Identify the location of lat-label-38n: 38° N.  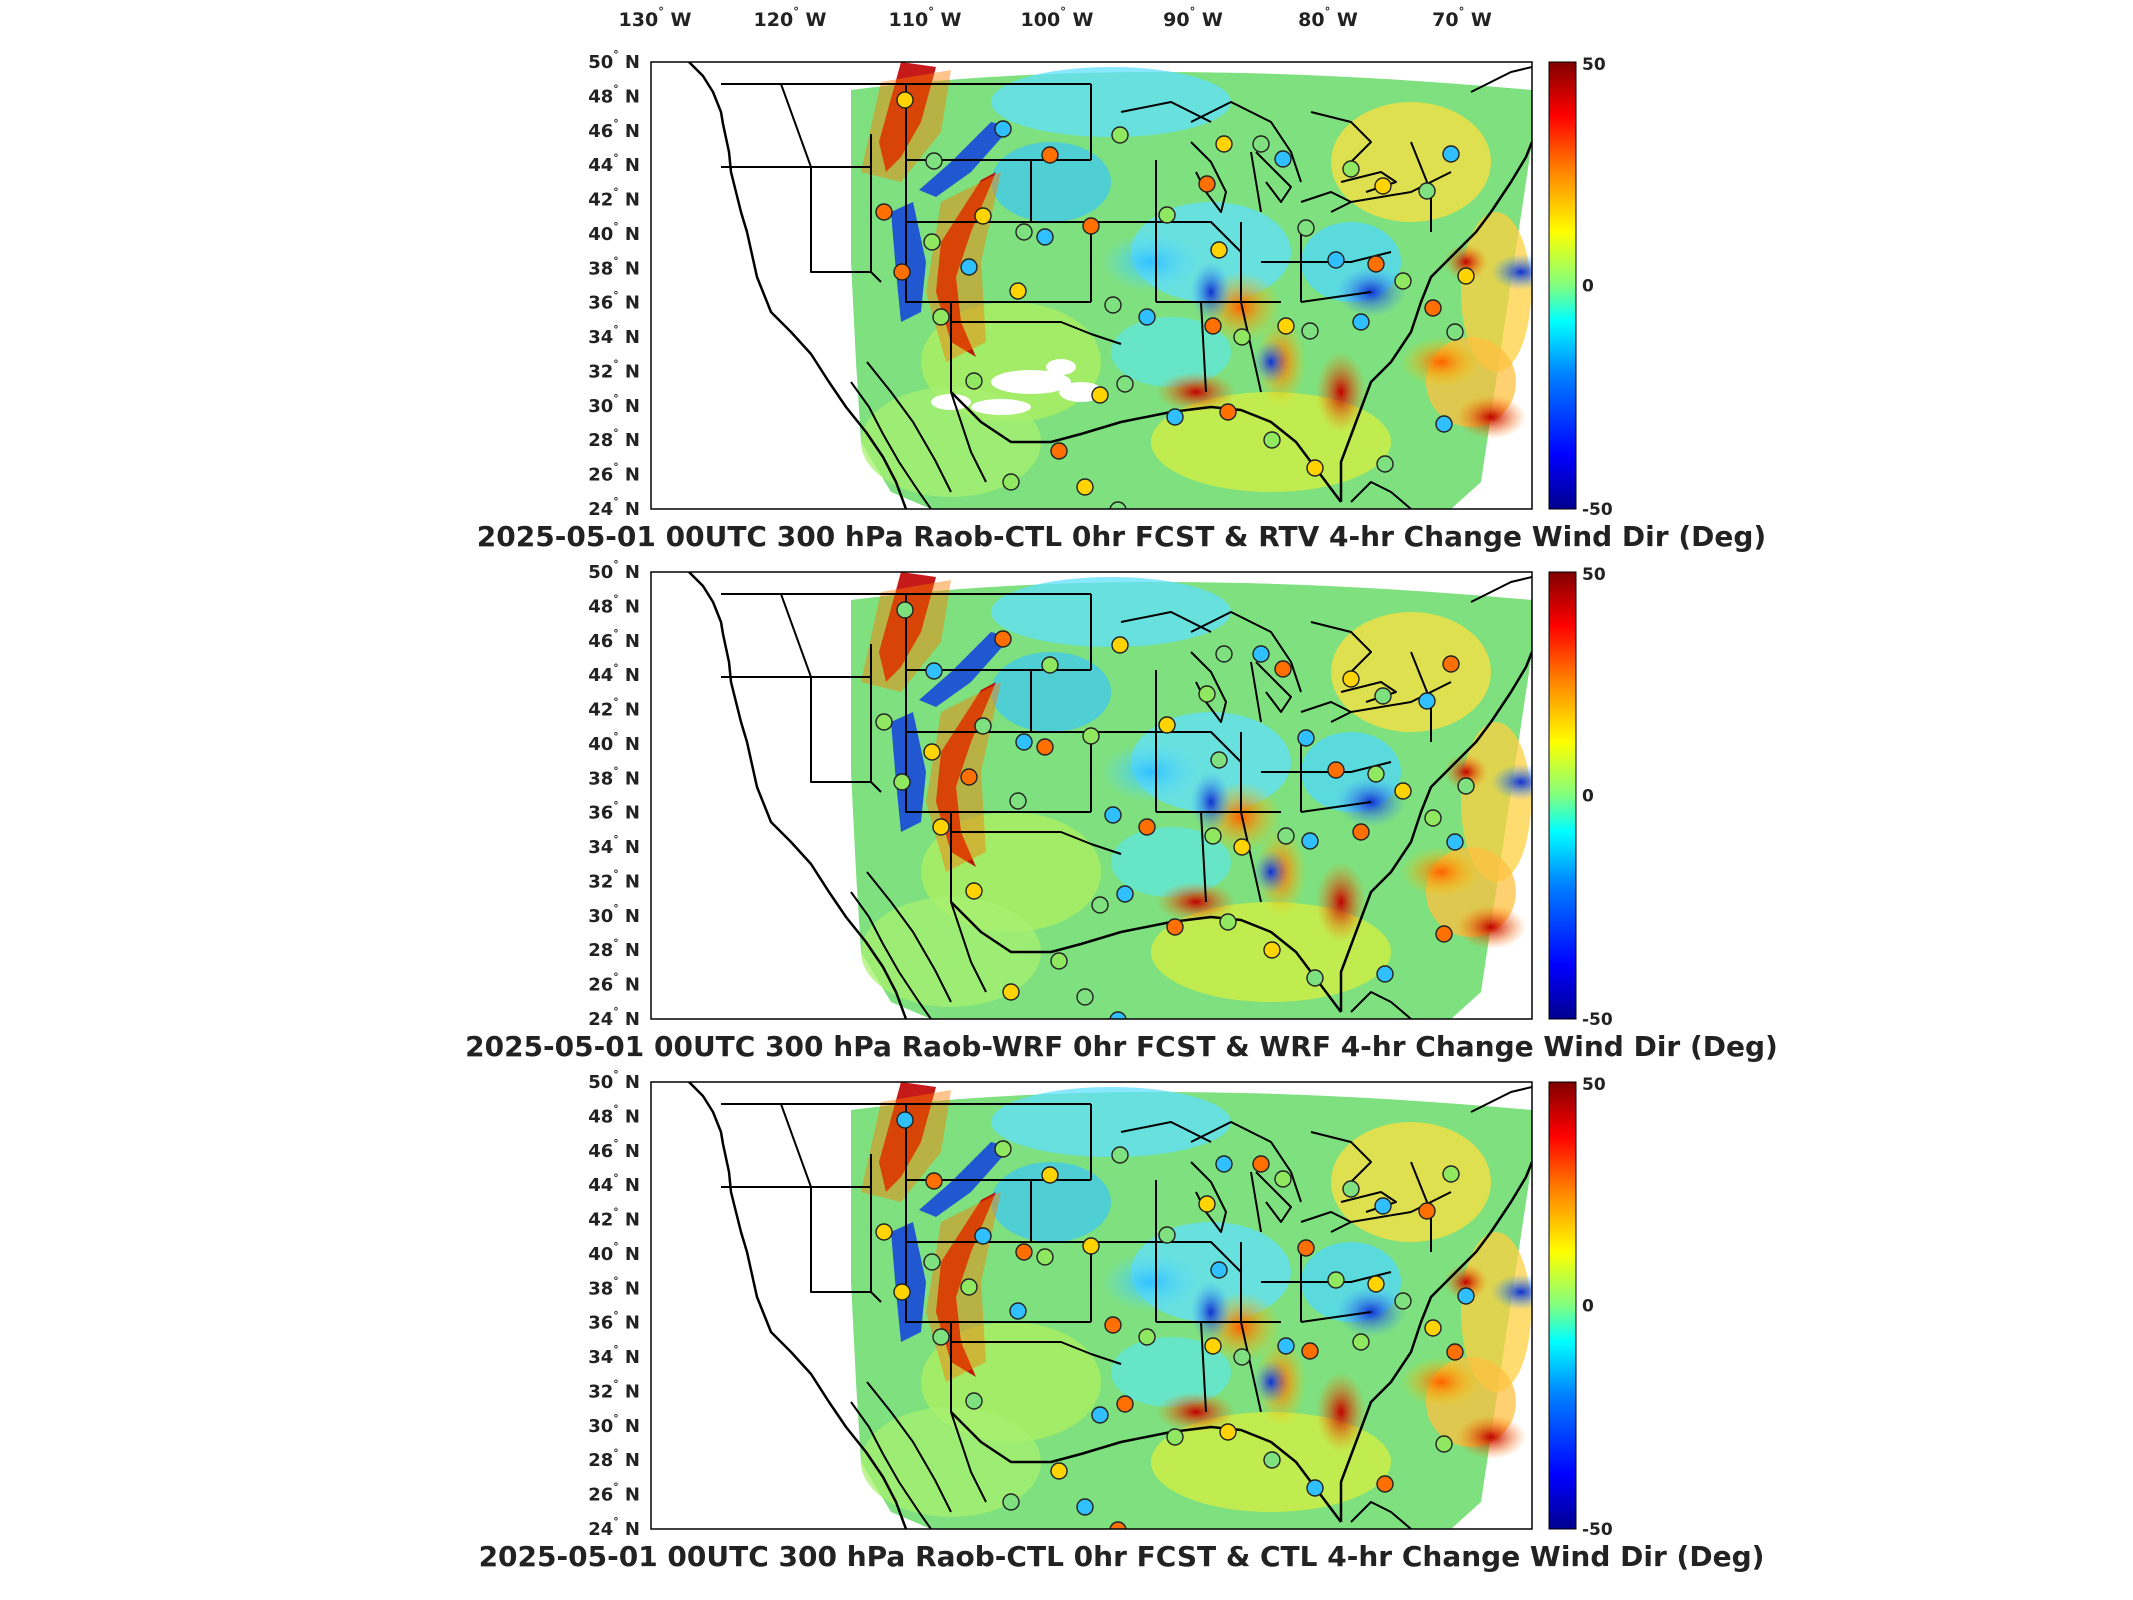
(614, 266).